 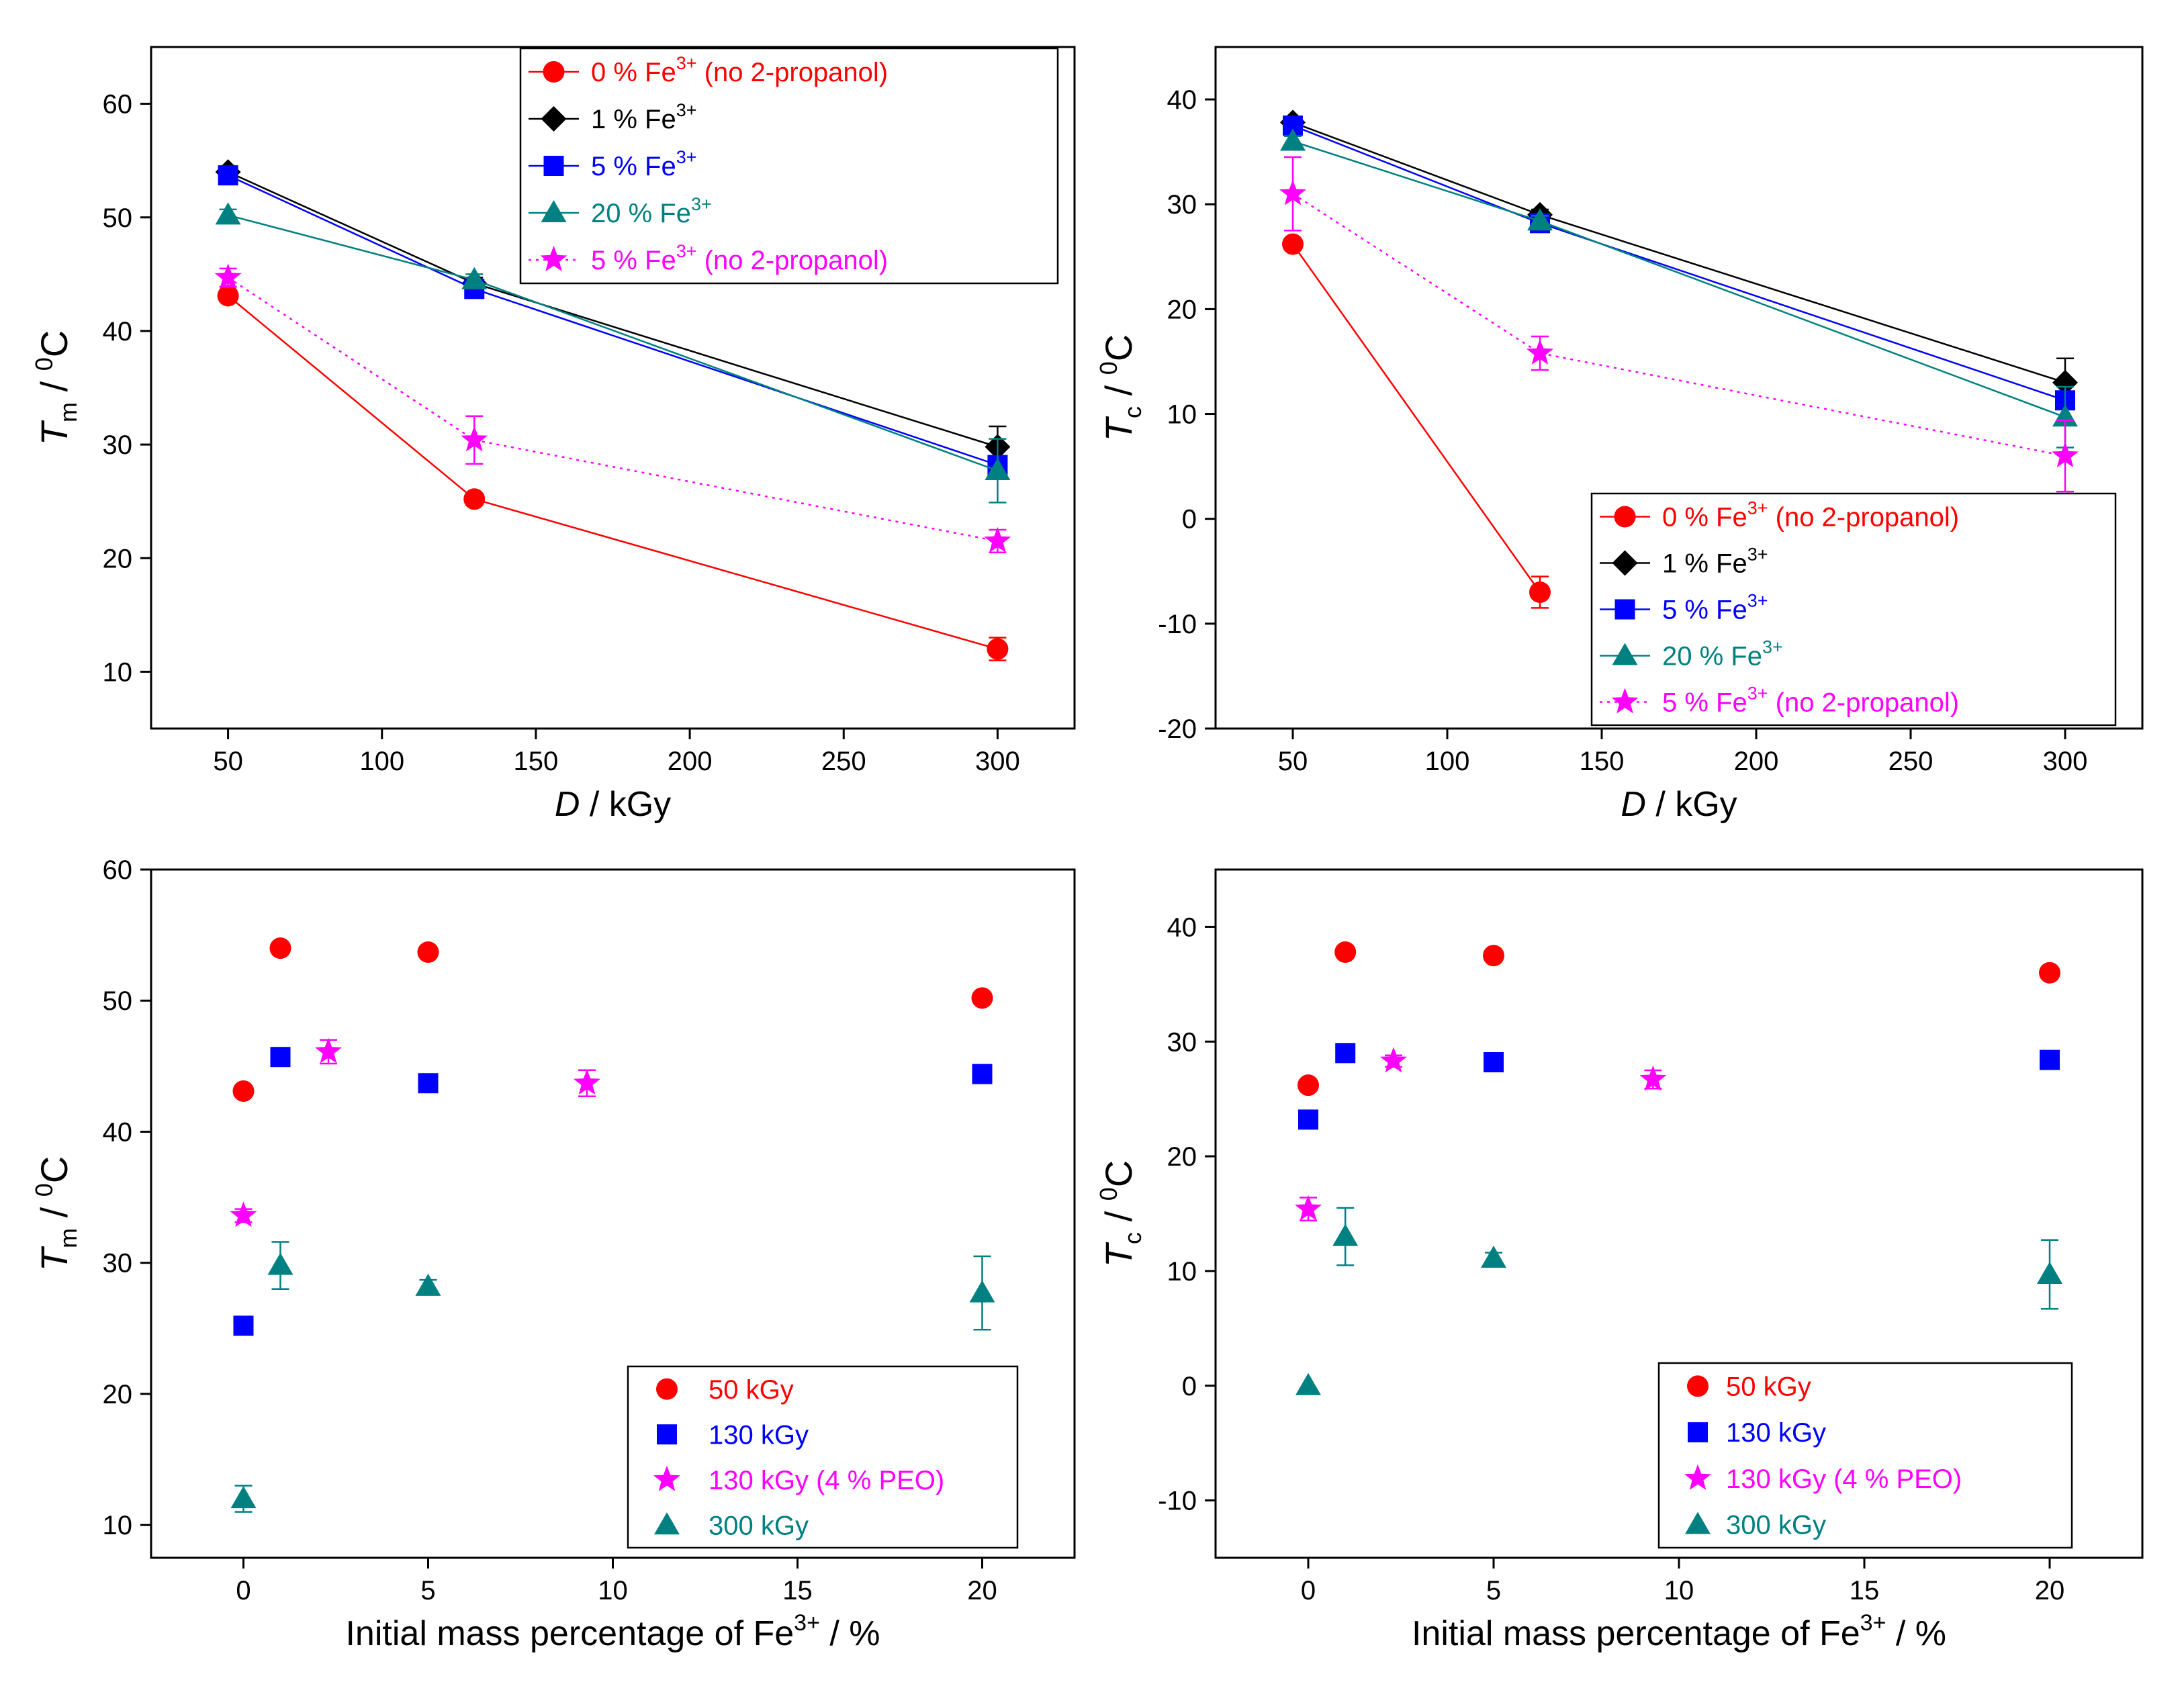 I want to click on legend-label: 0 % Fe3+ (no 2-propanol), so click(x=739, y=70).